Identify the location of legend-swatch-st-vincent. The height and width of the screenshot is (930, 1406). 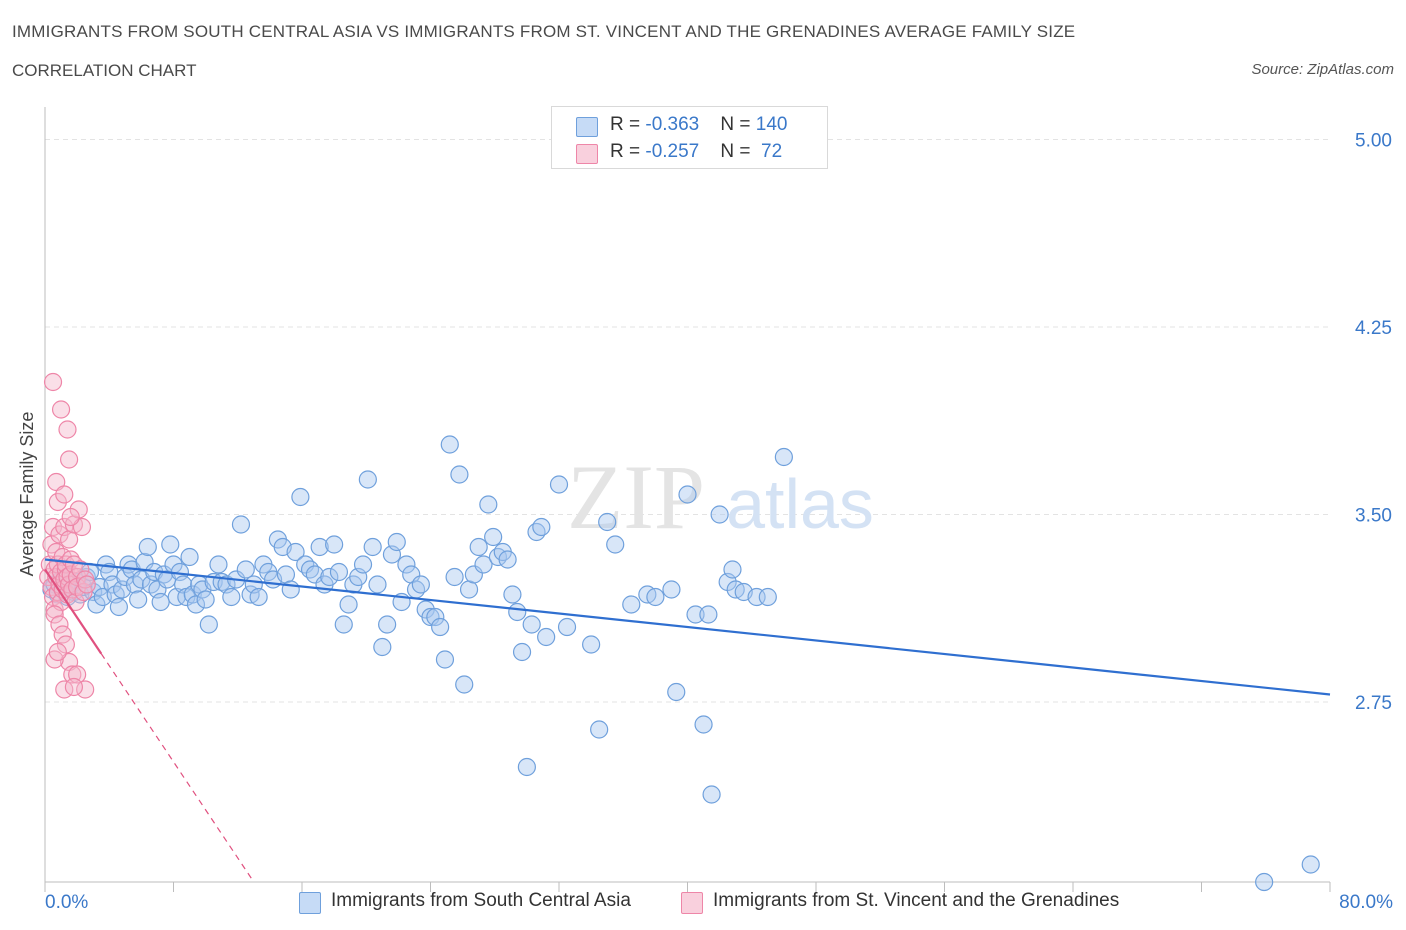
(692, 903).